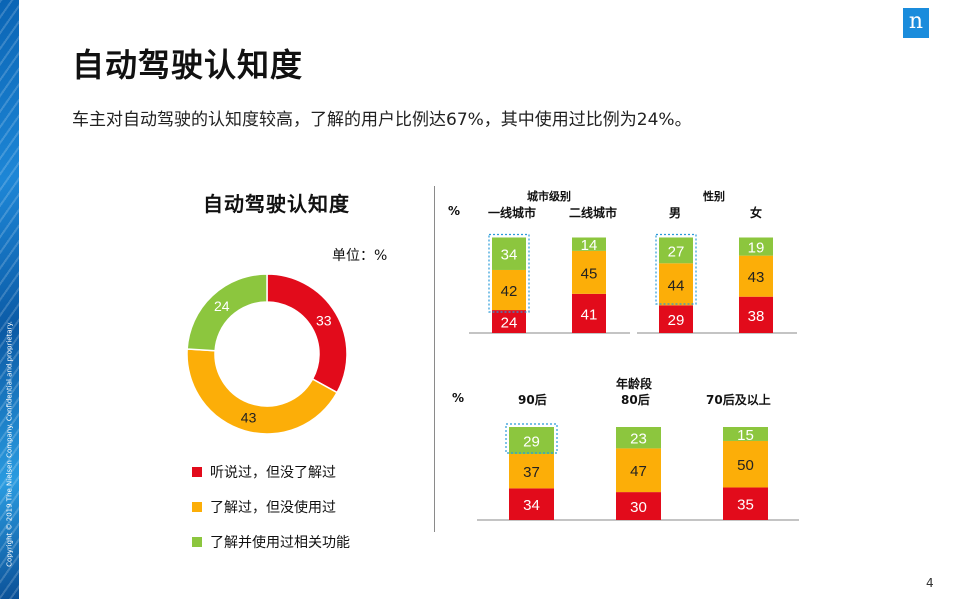  What do you see at coordinates (738, 400) in the screenshot?
I see `age-category-label: 70后及以上` at bounding box center [738, 400].